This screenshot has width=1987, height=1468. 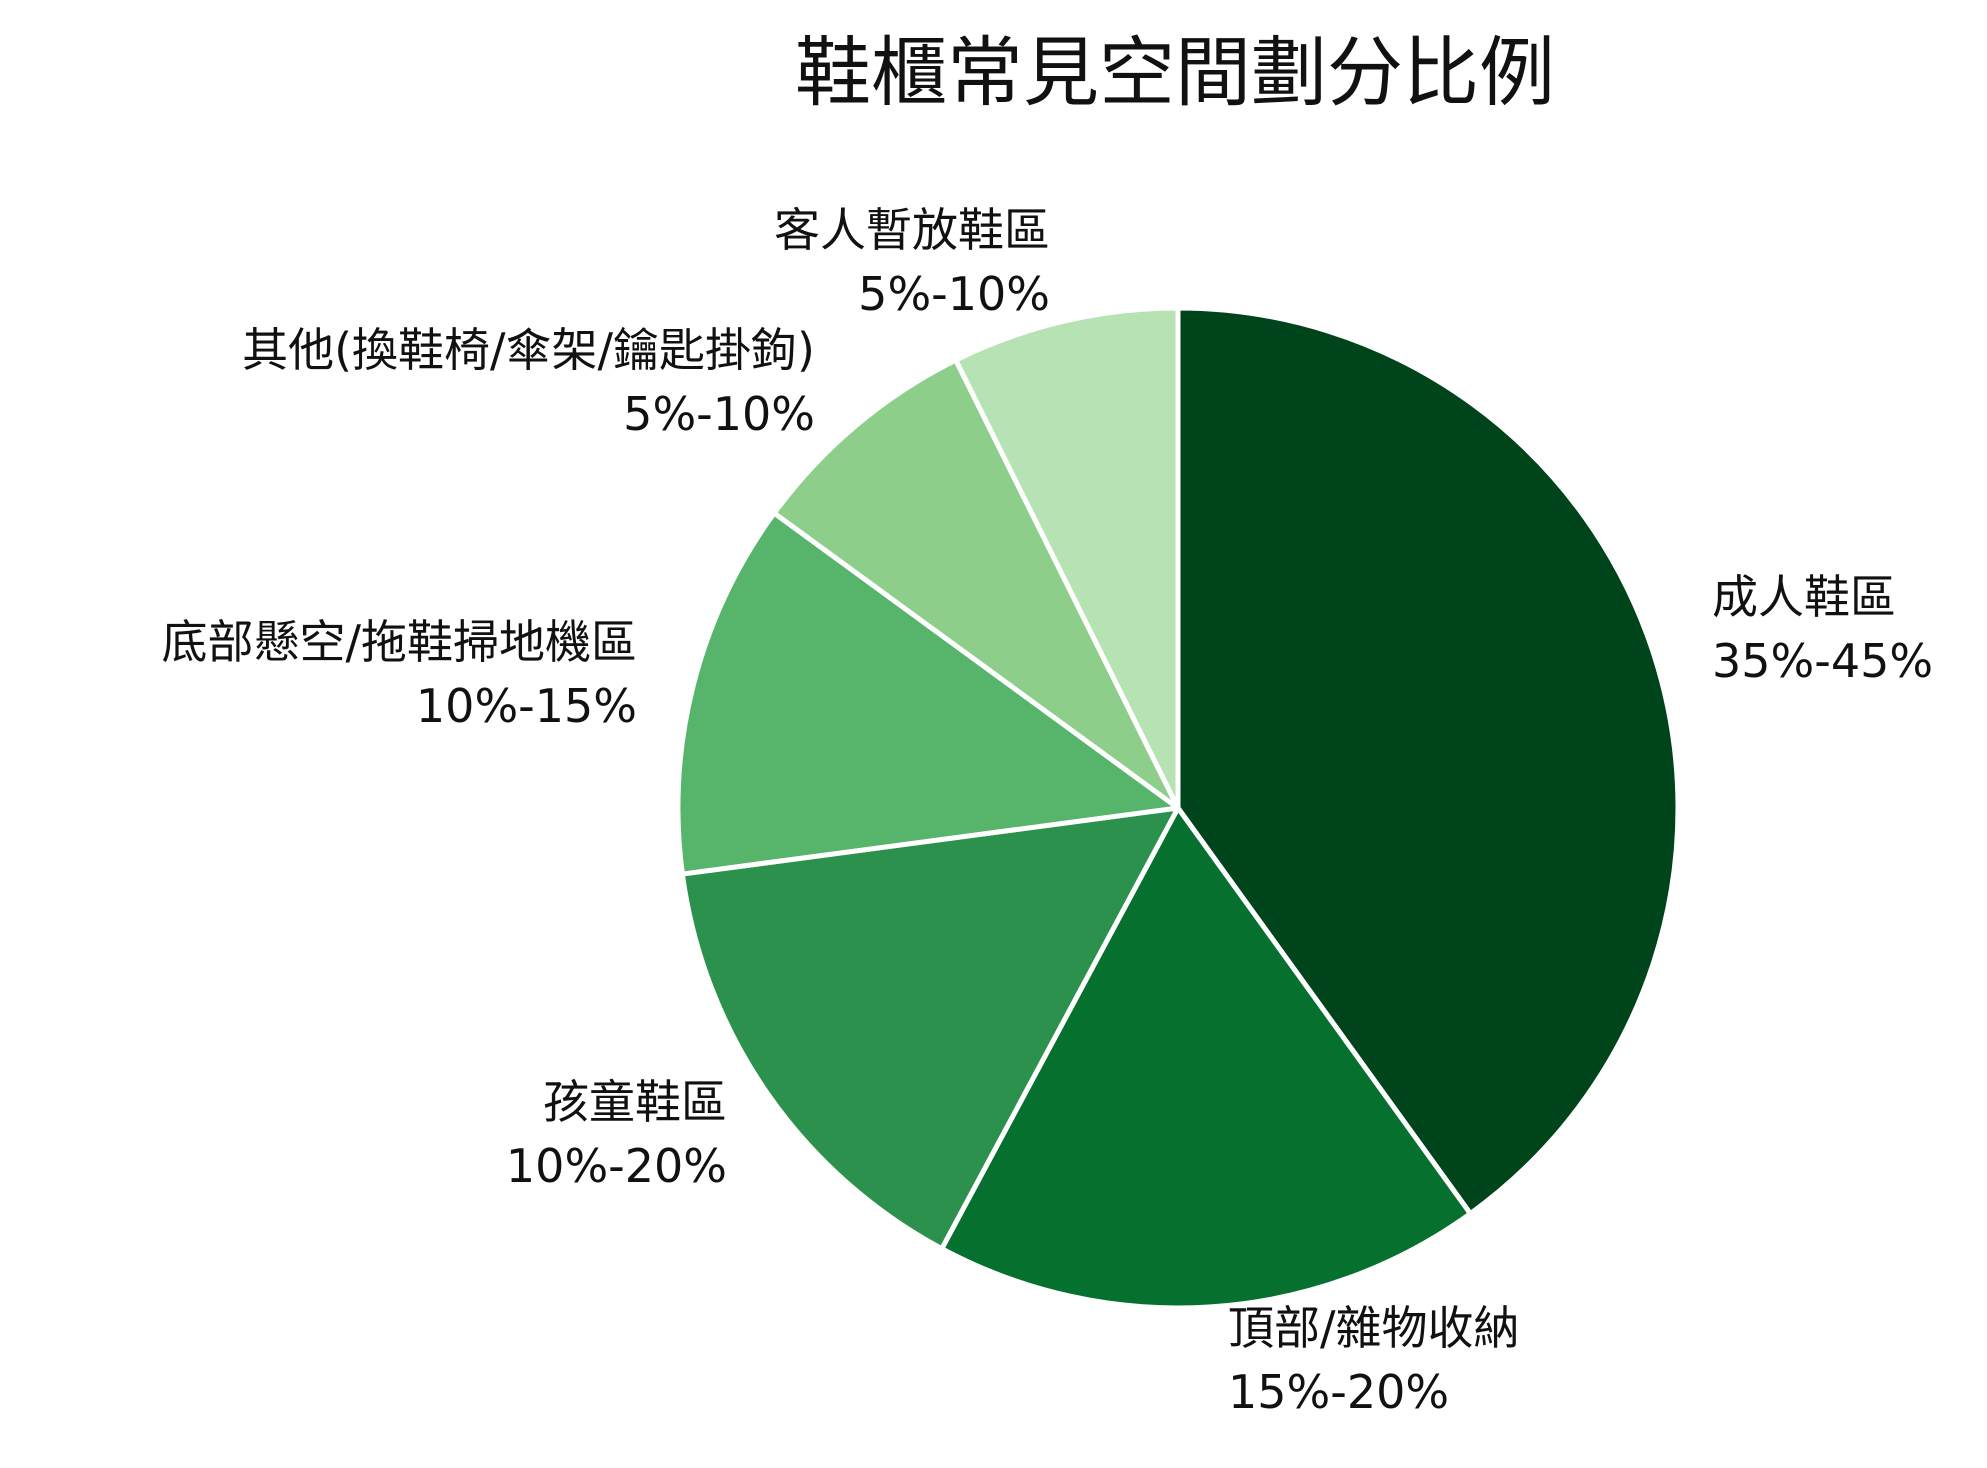 What do you see at coordinates (635, 1102) in the screenshot?
I see `label-kids-name: 孩童鞋區` at bounding box center [635, 1102].